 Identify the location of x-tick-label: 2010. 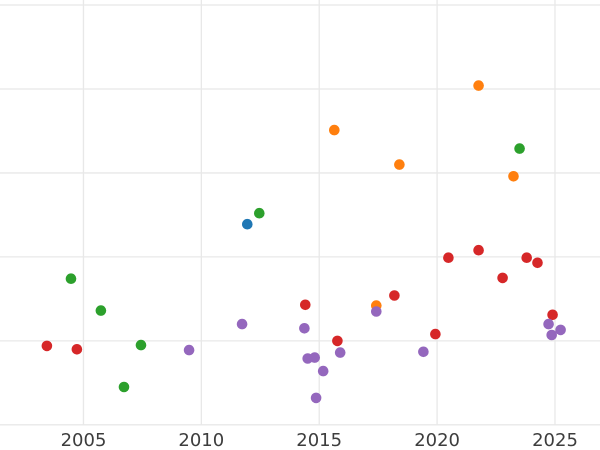
(201, 440).